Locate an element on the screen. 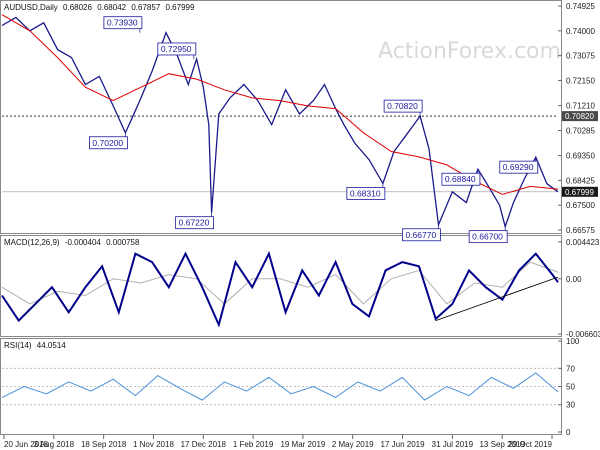 The image size is (600, 450). x-tick-label-3: 1 Nov 2018 is located at coordinates (153, 444).